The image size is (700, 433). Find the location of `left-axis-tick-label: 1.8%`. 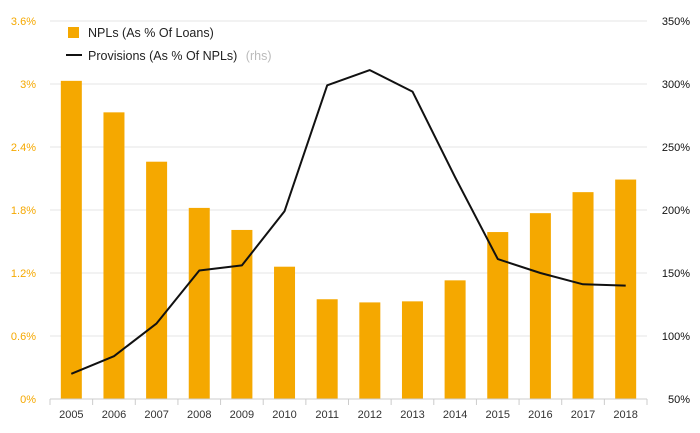

left-axis-tick-label: 1.8% is located at coordinates (23, 211).